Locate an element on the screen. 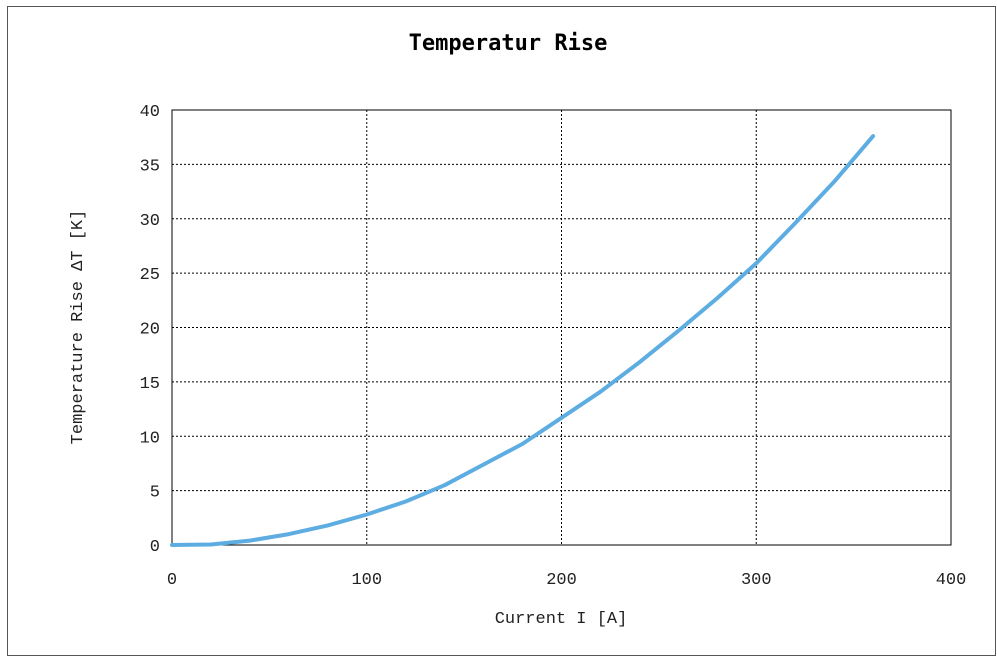 The height and width of the screenshot is (656, 997). x-tick-label: 400 is located at coordinates (951, 580).